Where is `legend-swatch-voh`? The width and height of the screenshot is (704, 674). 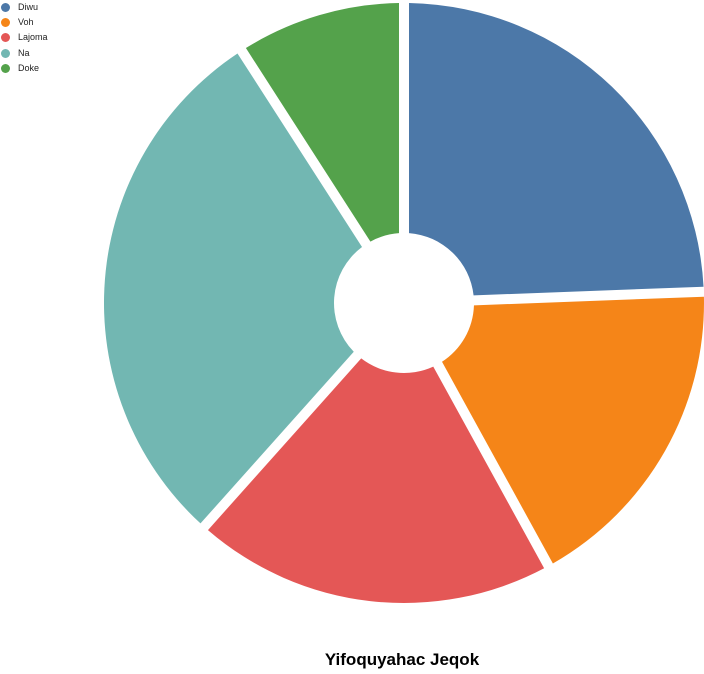 legend-swatch-voh is located at coordinates (5, 23).